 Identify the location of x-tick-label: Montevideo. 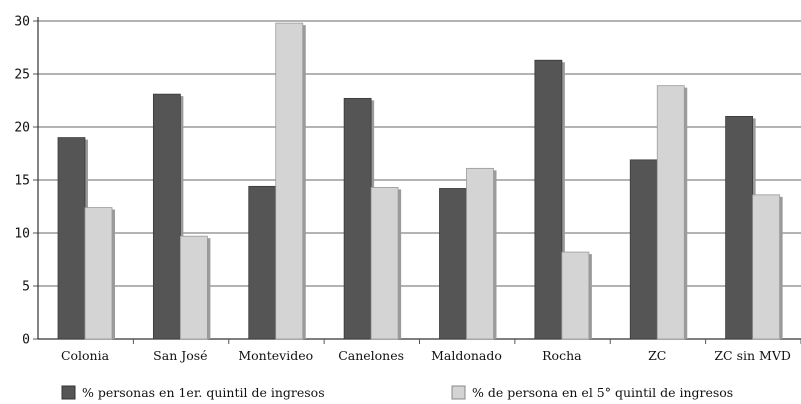
(275, 355).